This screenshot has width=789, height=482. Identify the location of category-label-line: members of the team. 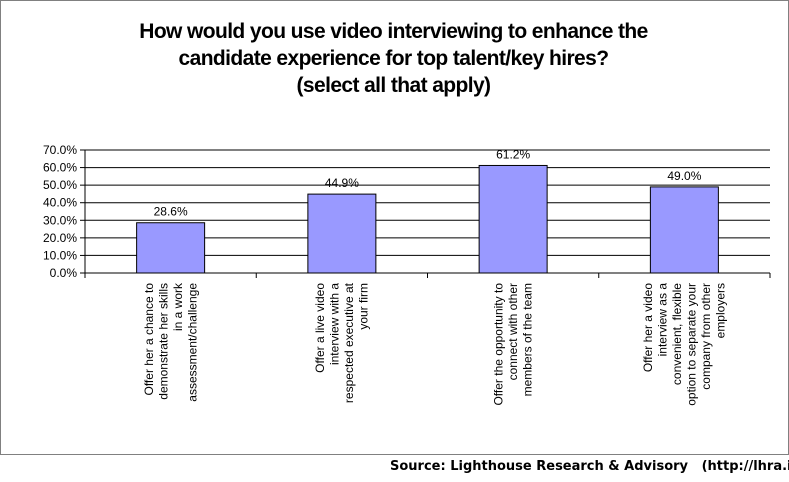
(528, 339).